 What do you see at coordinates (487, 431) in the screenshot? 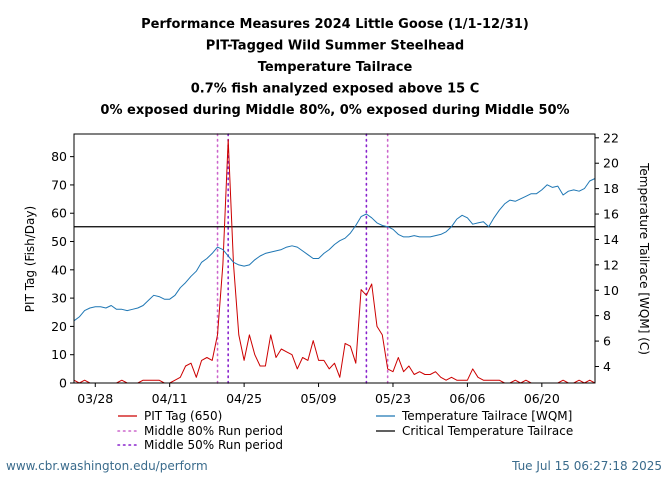
I see `legend-label-5: Critical Temperature Tailrace` at bounding box center [487, 431].